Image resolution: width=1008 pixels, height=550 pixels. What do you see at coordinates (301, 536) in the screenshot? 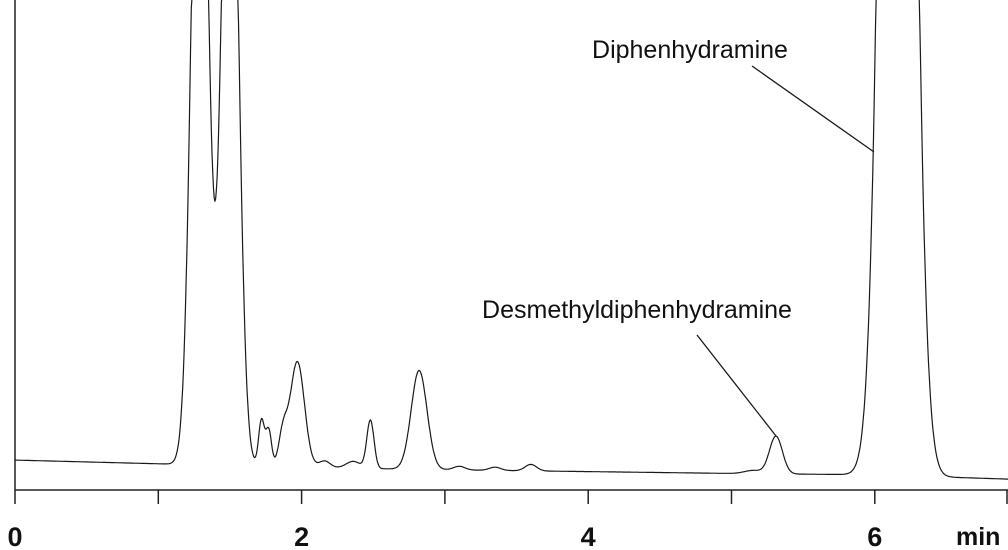
I see `x-tick-label-2: 2` at bounding box center [301, 536].